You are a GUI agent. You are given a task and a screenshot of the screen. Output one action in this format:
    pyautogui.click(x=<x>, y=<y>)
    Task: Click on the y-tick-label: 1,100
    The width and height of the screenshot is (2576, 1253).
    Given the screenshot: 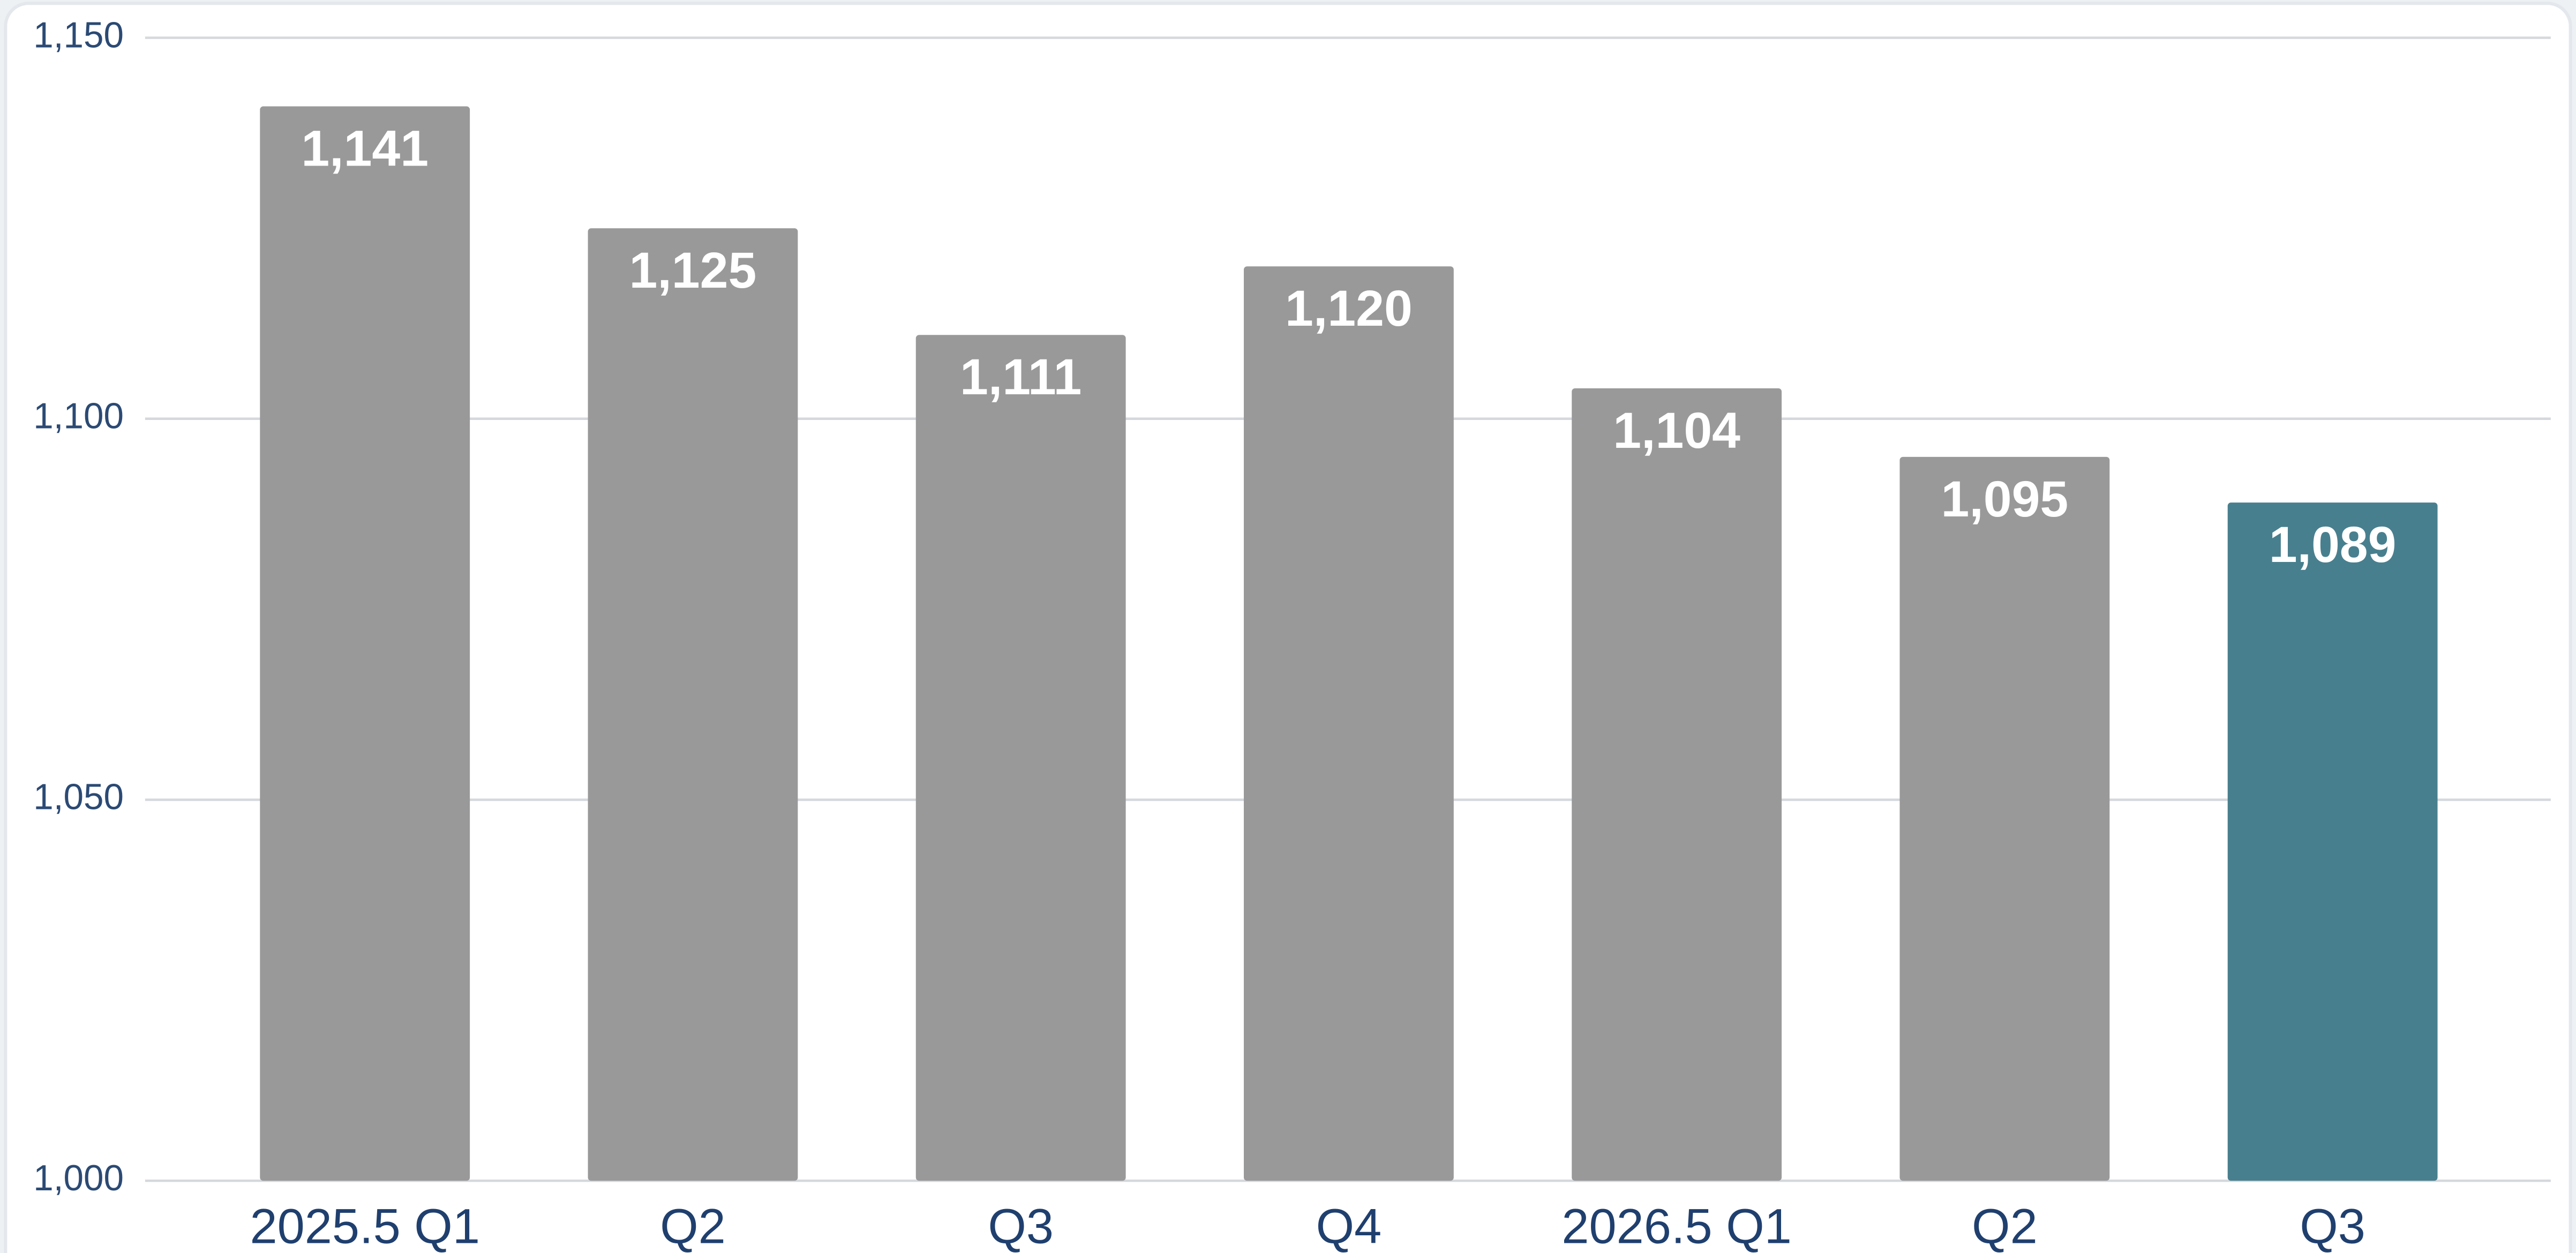 What is the action you would take?
    pyautogui.click(x=78, y=417)
    